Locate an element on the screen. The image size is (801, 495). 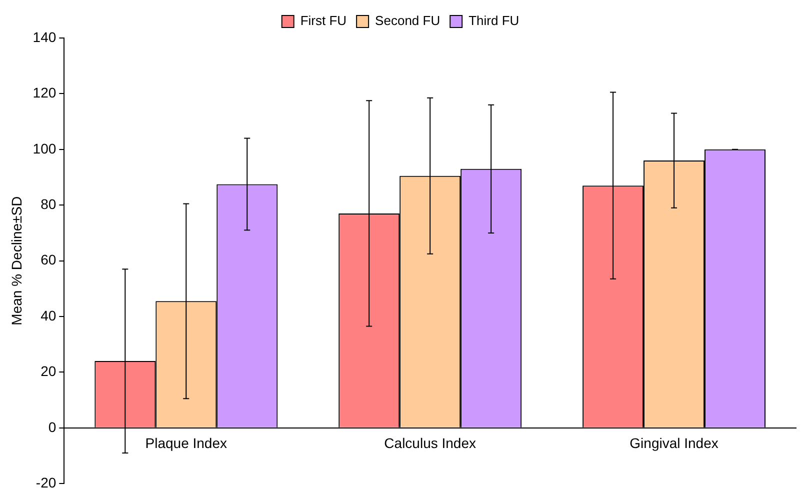
legend-label: Second FU is located at coordinates (407, 20).